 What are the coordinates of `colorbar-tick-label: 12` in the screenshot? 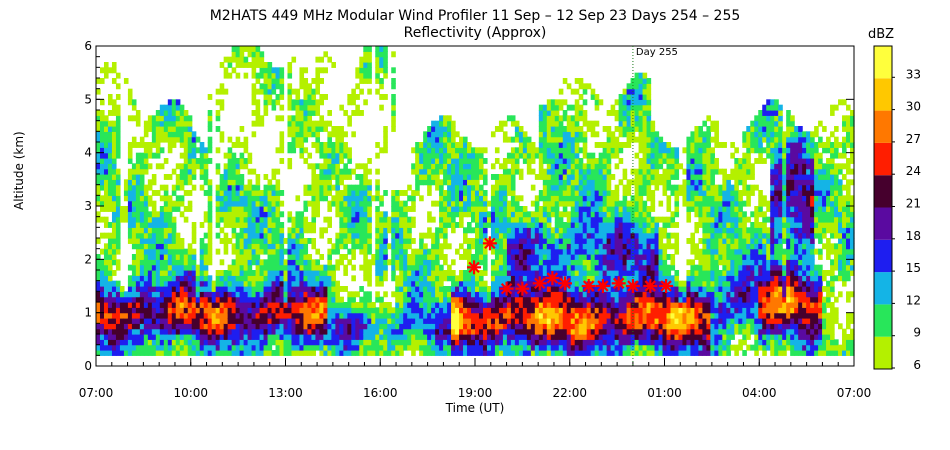 It's located at (913, 300).